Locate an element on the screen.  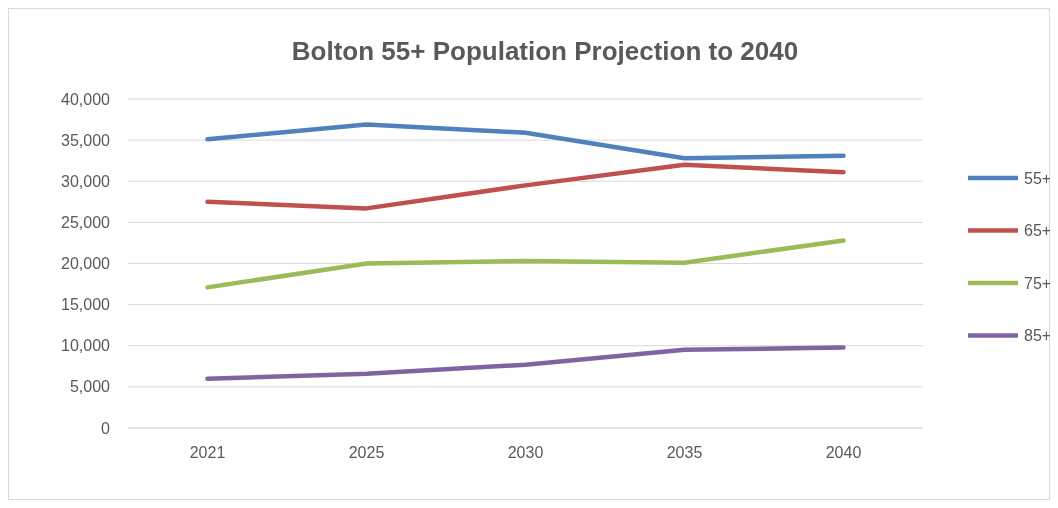
legend-label: 75+ is located at coordinates (1038, 283).